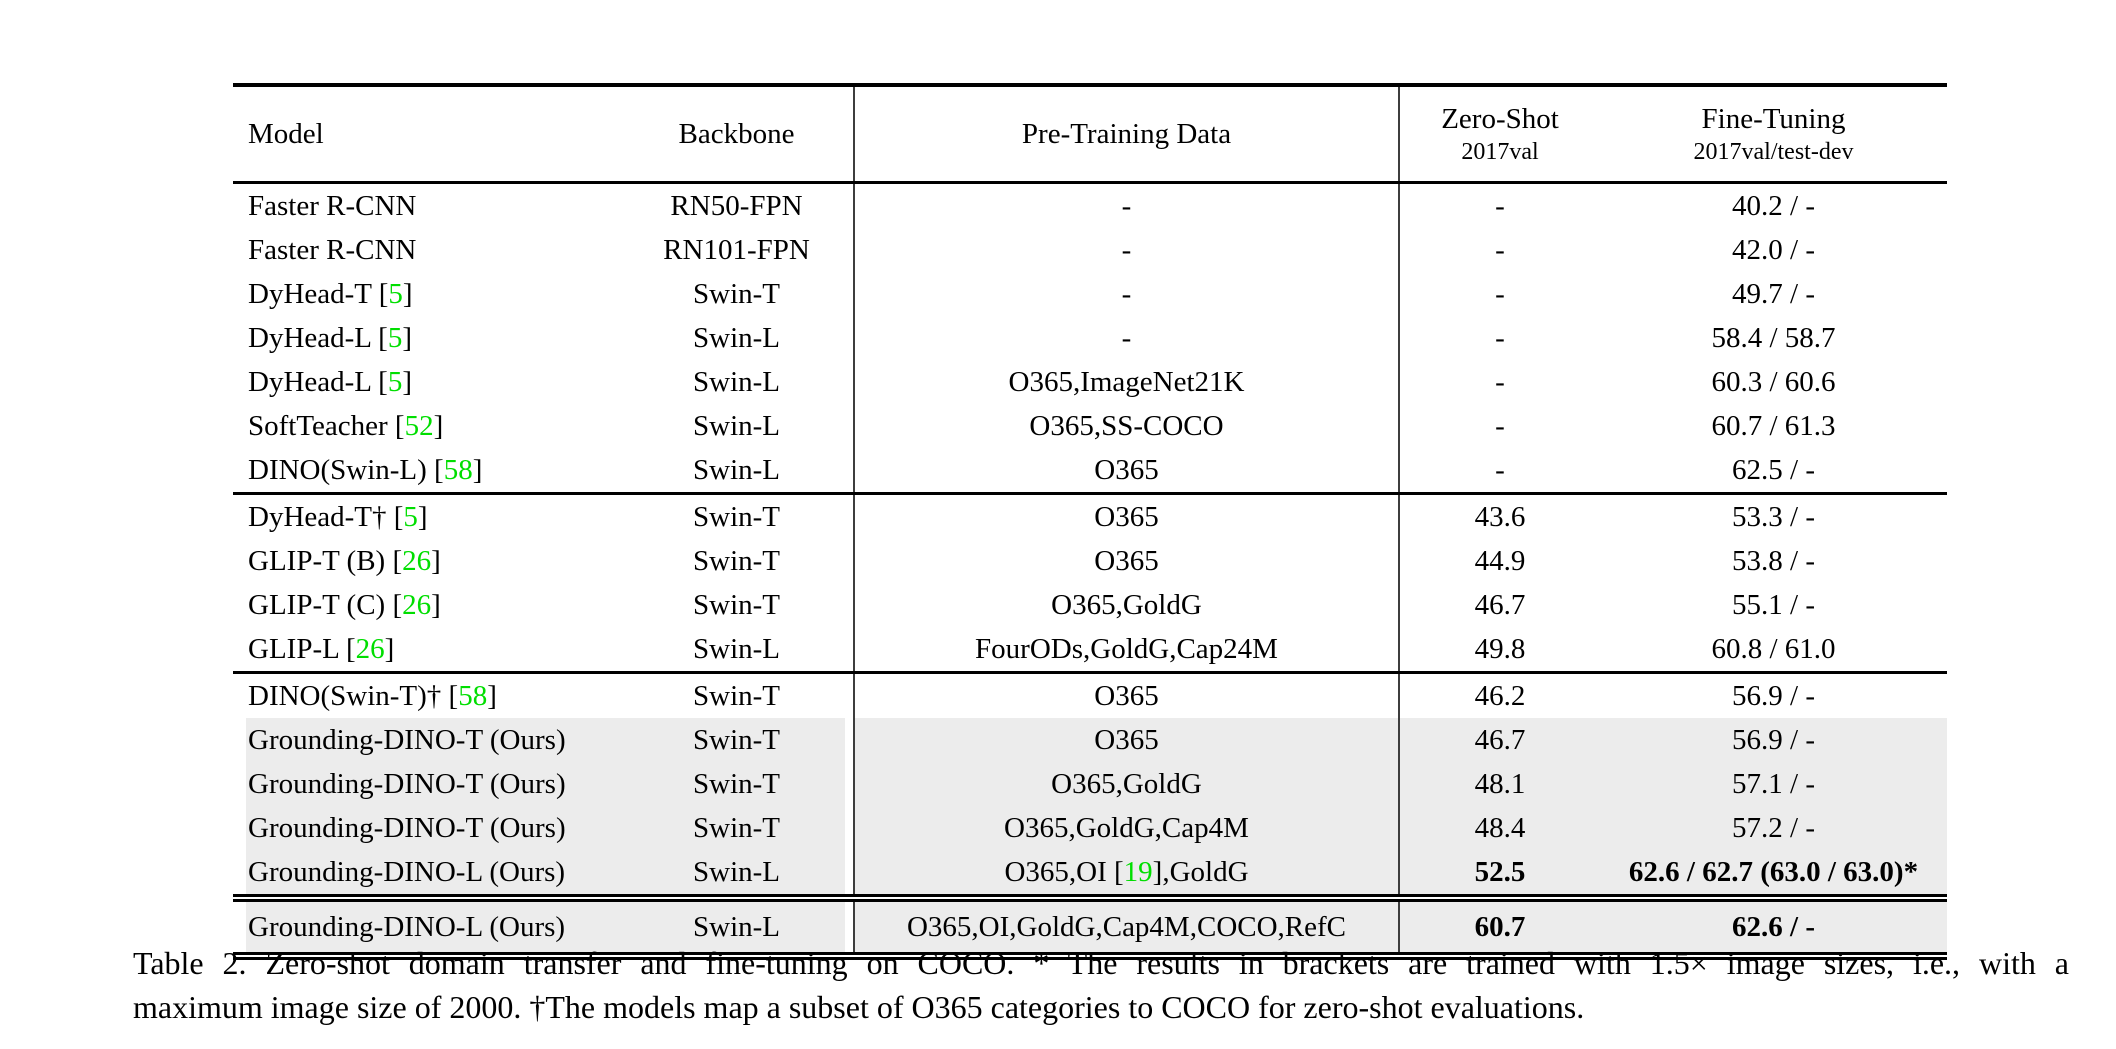 The image size is (2116, 1049). I want to click on cell-text: 46.7, so click(1500, 604).